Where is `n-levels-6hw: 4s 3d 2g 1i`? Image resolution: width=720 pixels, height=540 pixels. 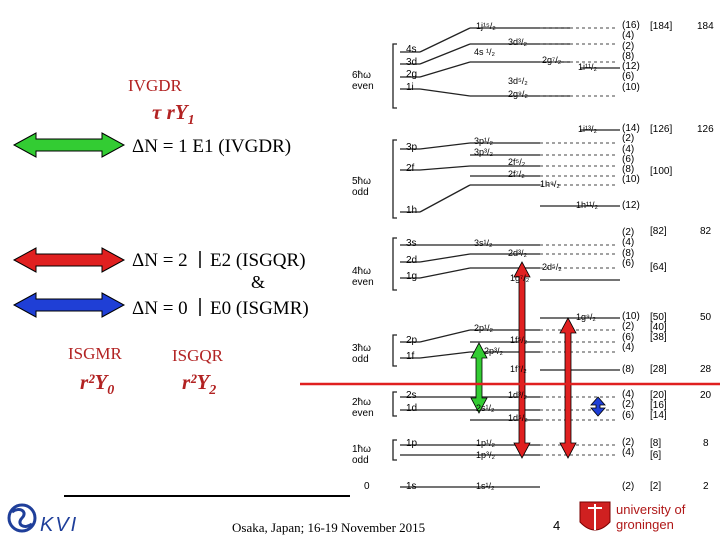 n-levels-6hw: 4s 3d 2g 1i is located at coordinates (411, 69).